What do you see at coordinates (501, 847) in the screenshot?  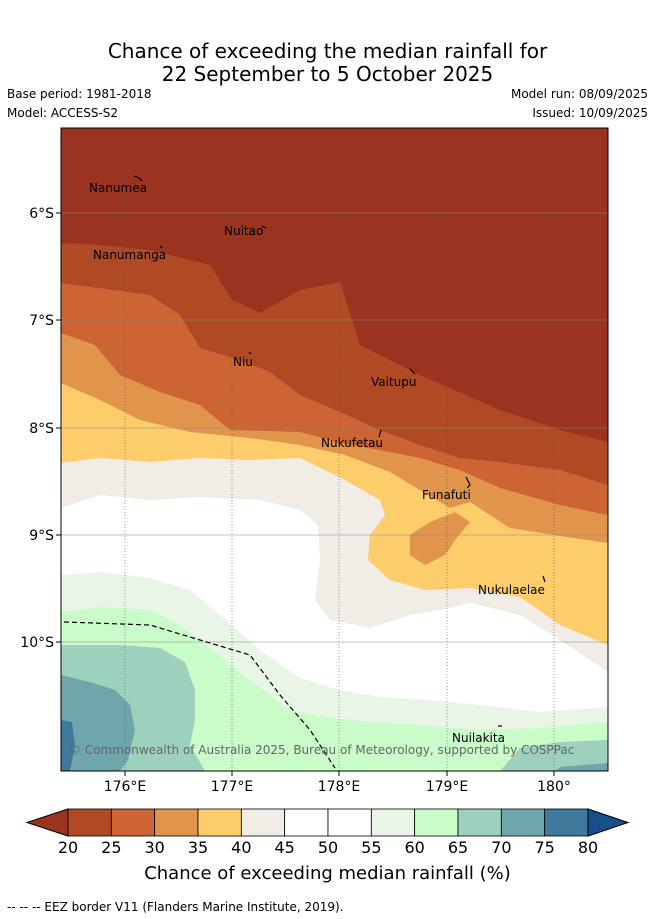 I see `colorbar-tick-label: 70` at bounding box center [501, 847].